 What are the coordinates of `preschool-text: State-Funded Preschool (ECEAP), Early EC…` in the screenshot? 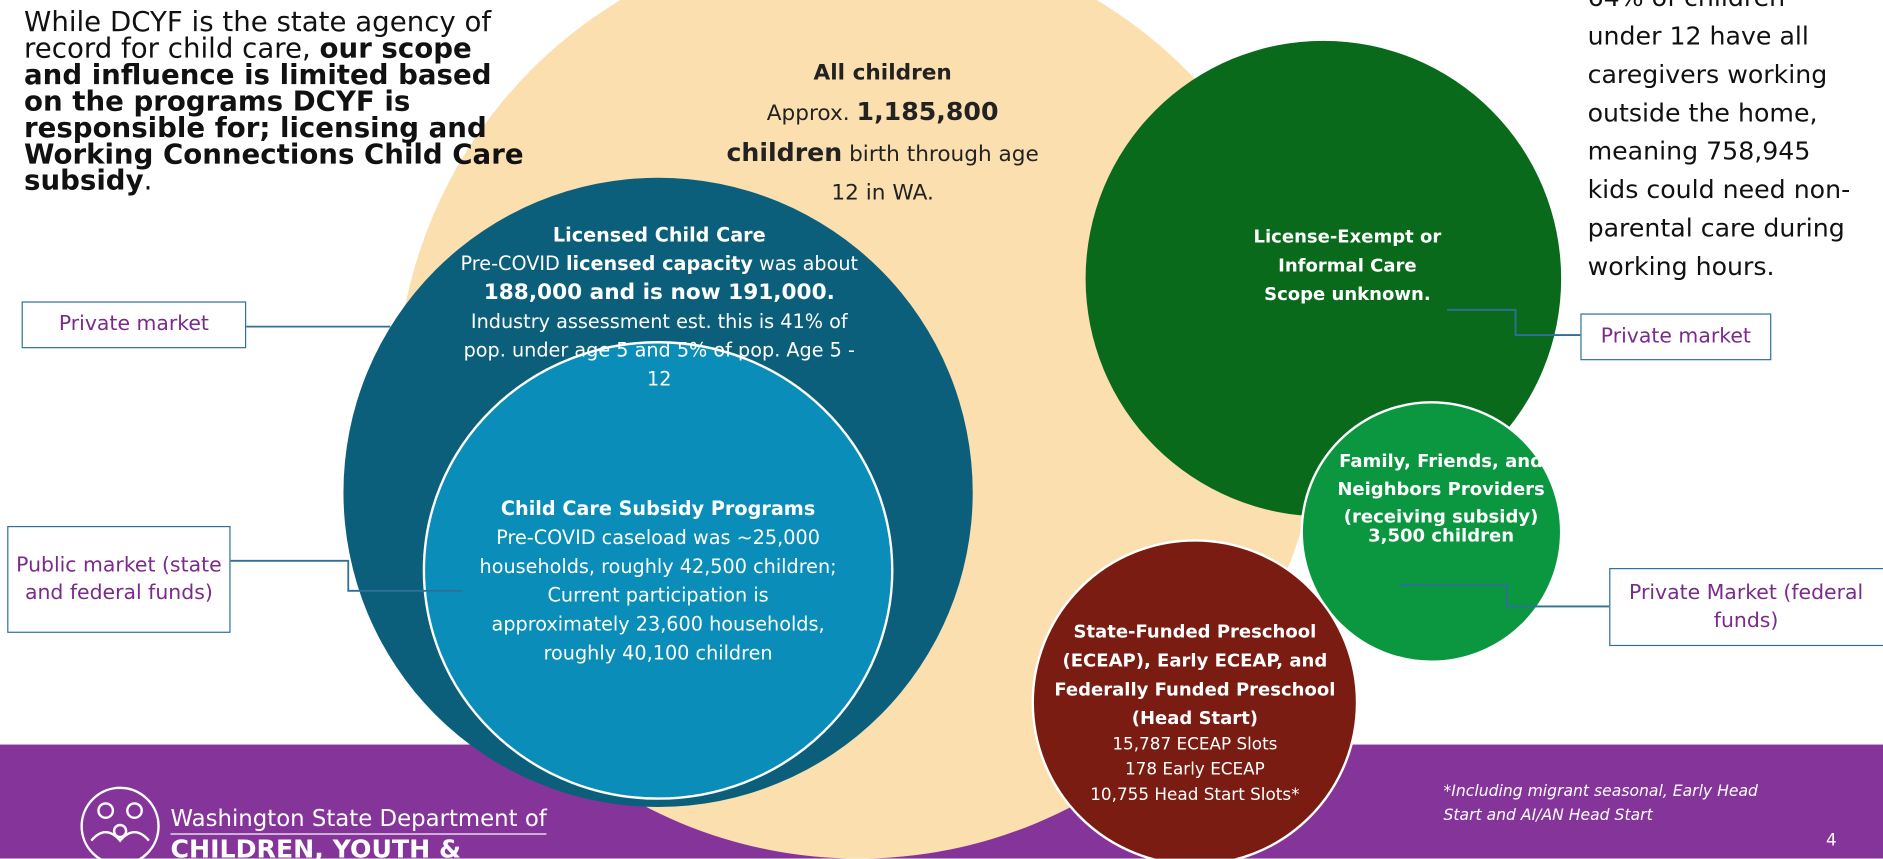 It's located at (1194, 712).